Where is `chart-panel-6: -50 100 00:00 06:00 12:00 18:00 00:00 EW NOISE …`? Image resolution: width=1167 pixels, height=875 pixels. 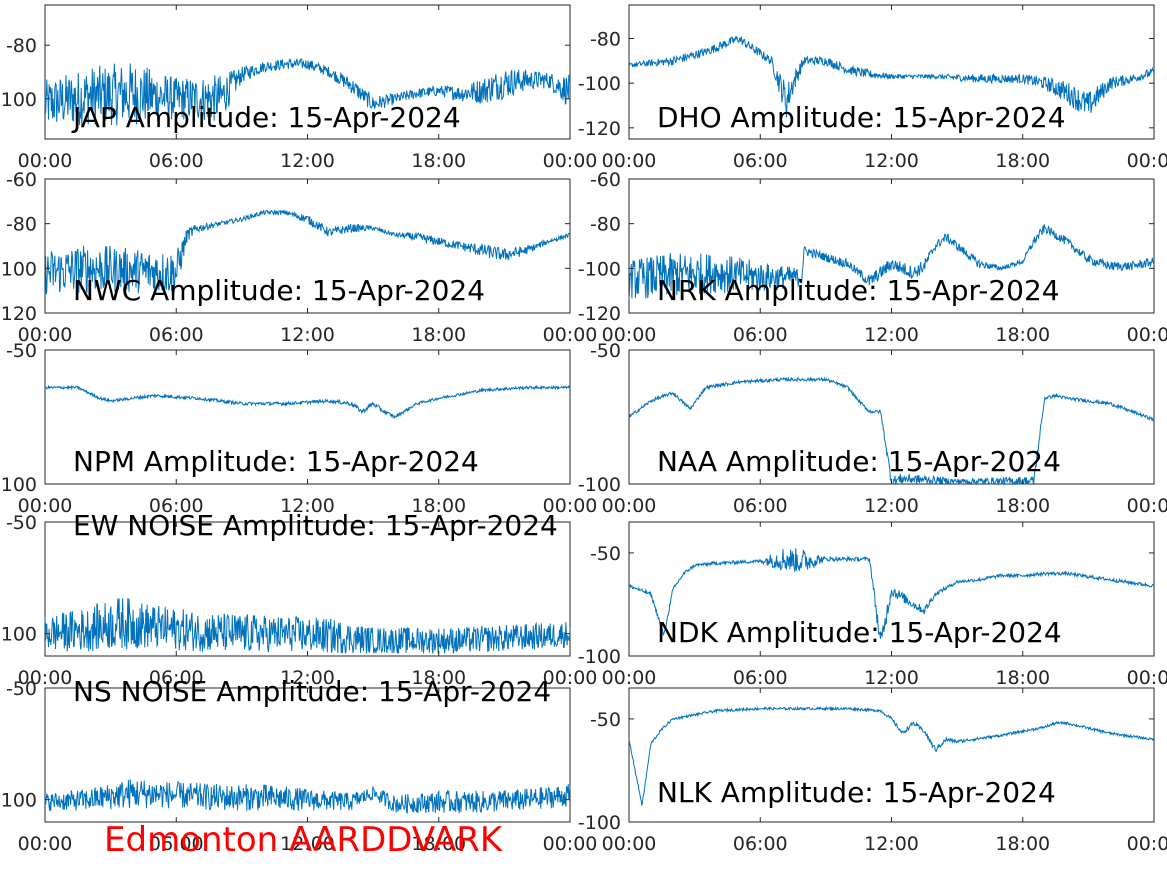
chart-panel-6: -50 100 00:00 06:00 12:00 18:00 00:00 EW NOISE … is located at coordinates (299, 599).